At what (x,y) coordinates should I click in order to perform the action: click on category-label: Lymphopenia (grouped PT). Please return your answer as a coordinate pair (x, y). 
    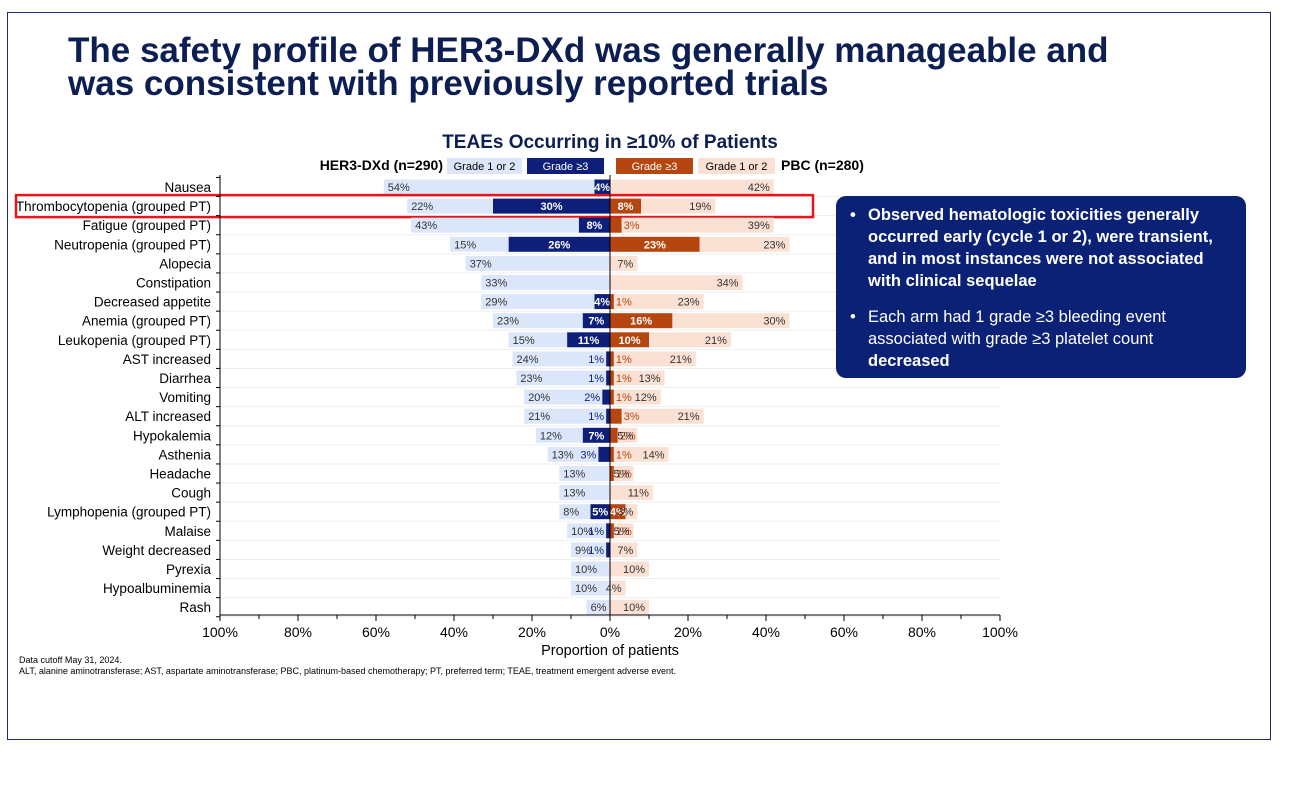
    Looking at the image, I should click on (129, 512).